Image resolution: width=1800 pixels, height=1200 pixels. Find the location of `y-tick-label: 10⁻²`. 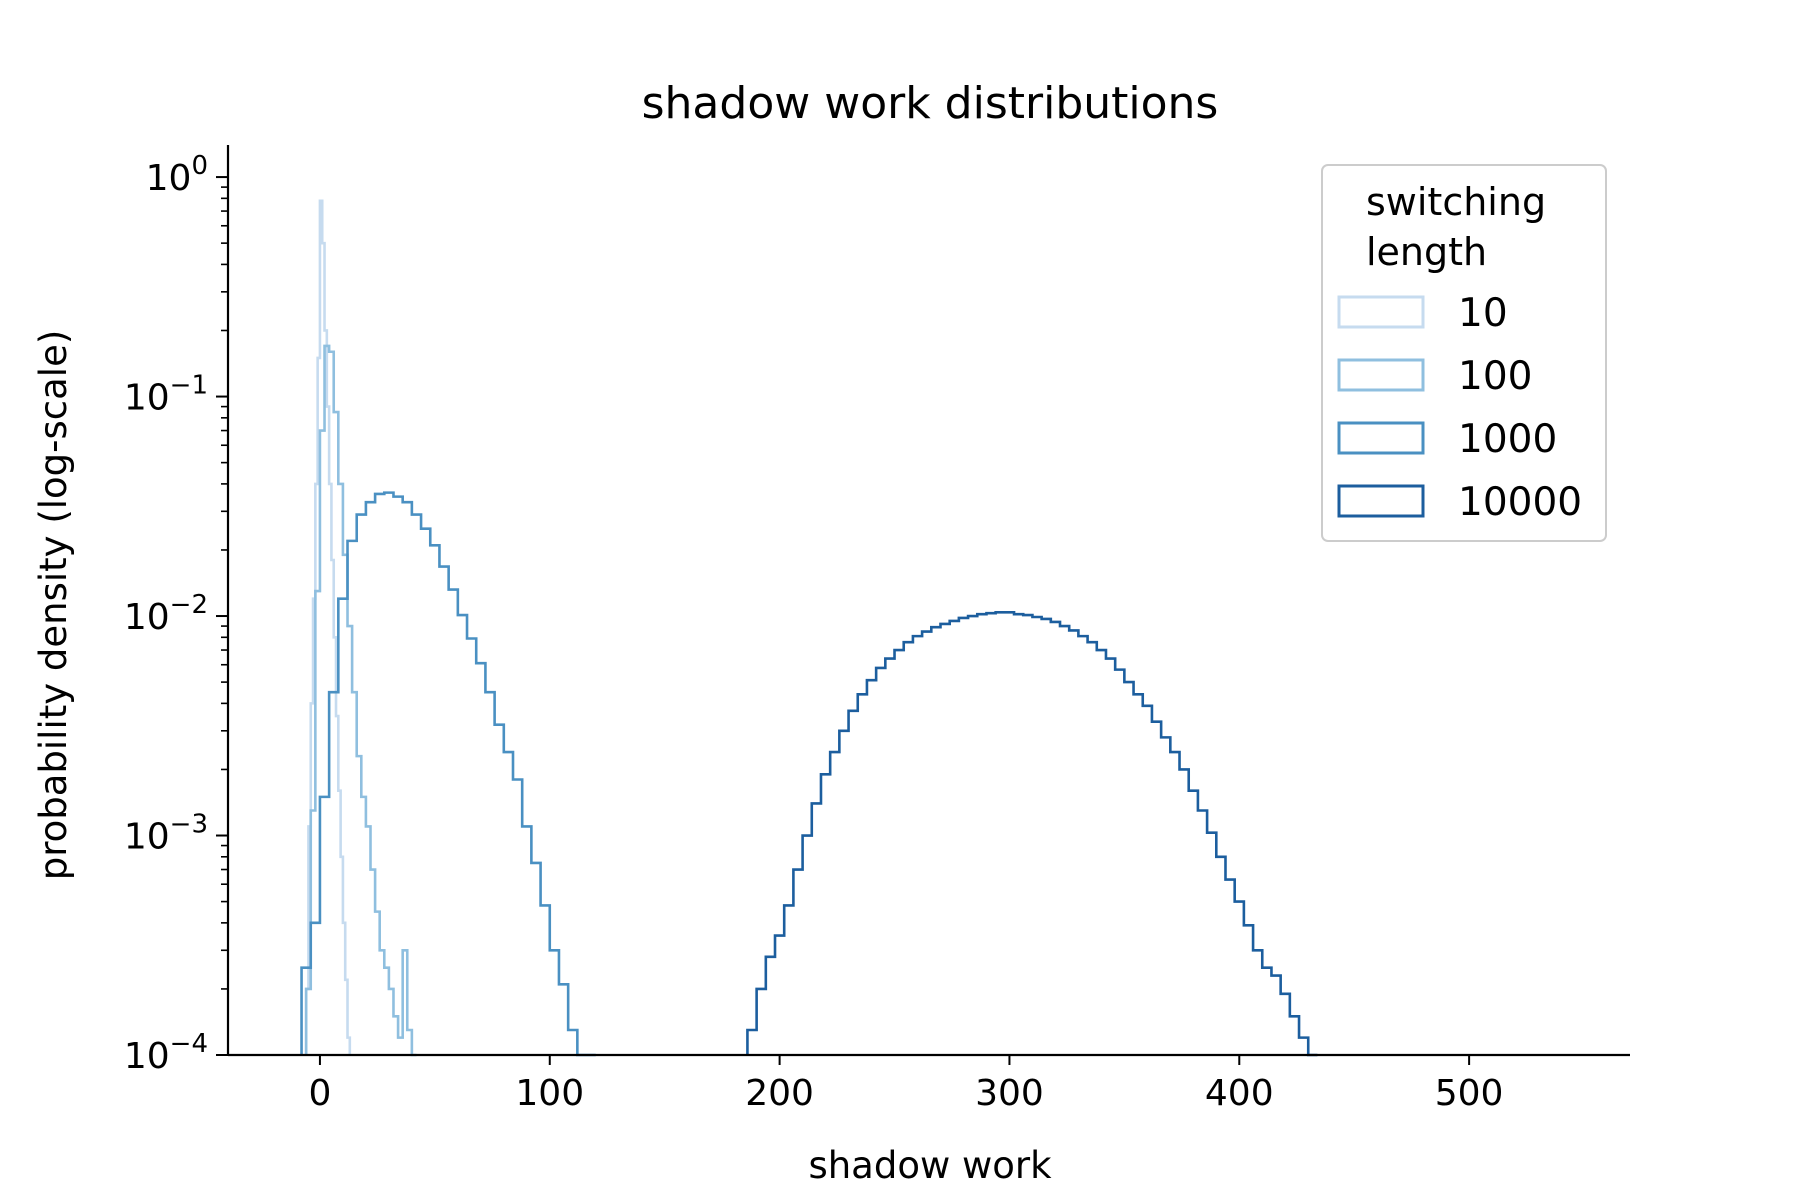

y-tick-label: 10⁻² is located at coordinates (166, 614).